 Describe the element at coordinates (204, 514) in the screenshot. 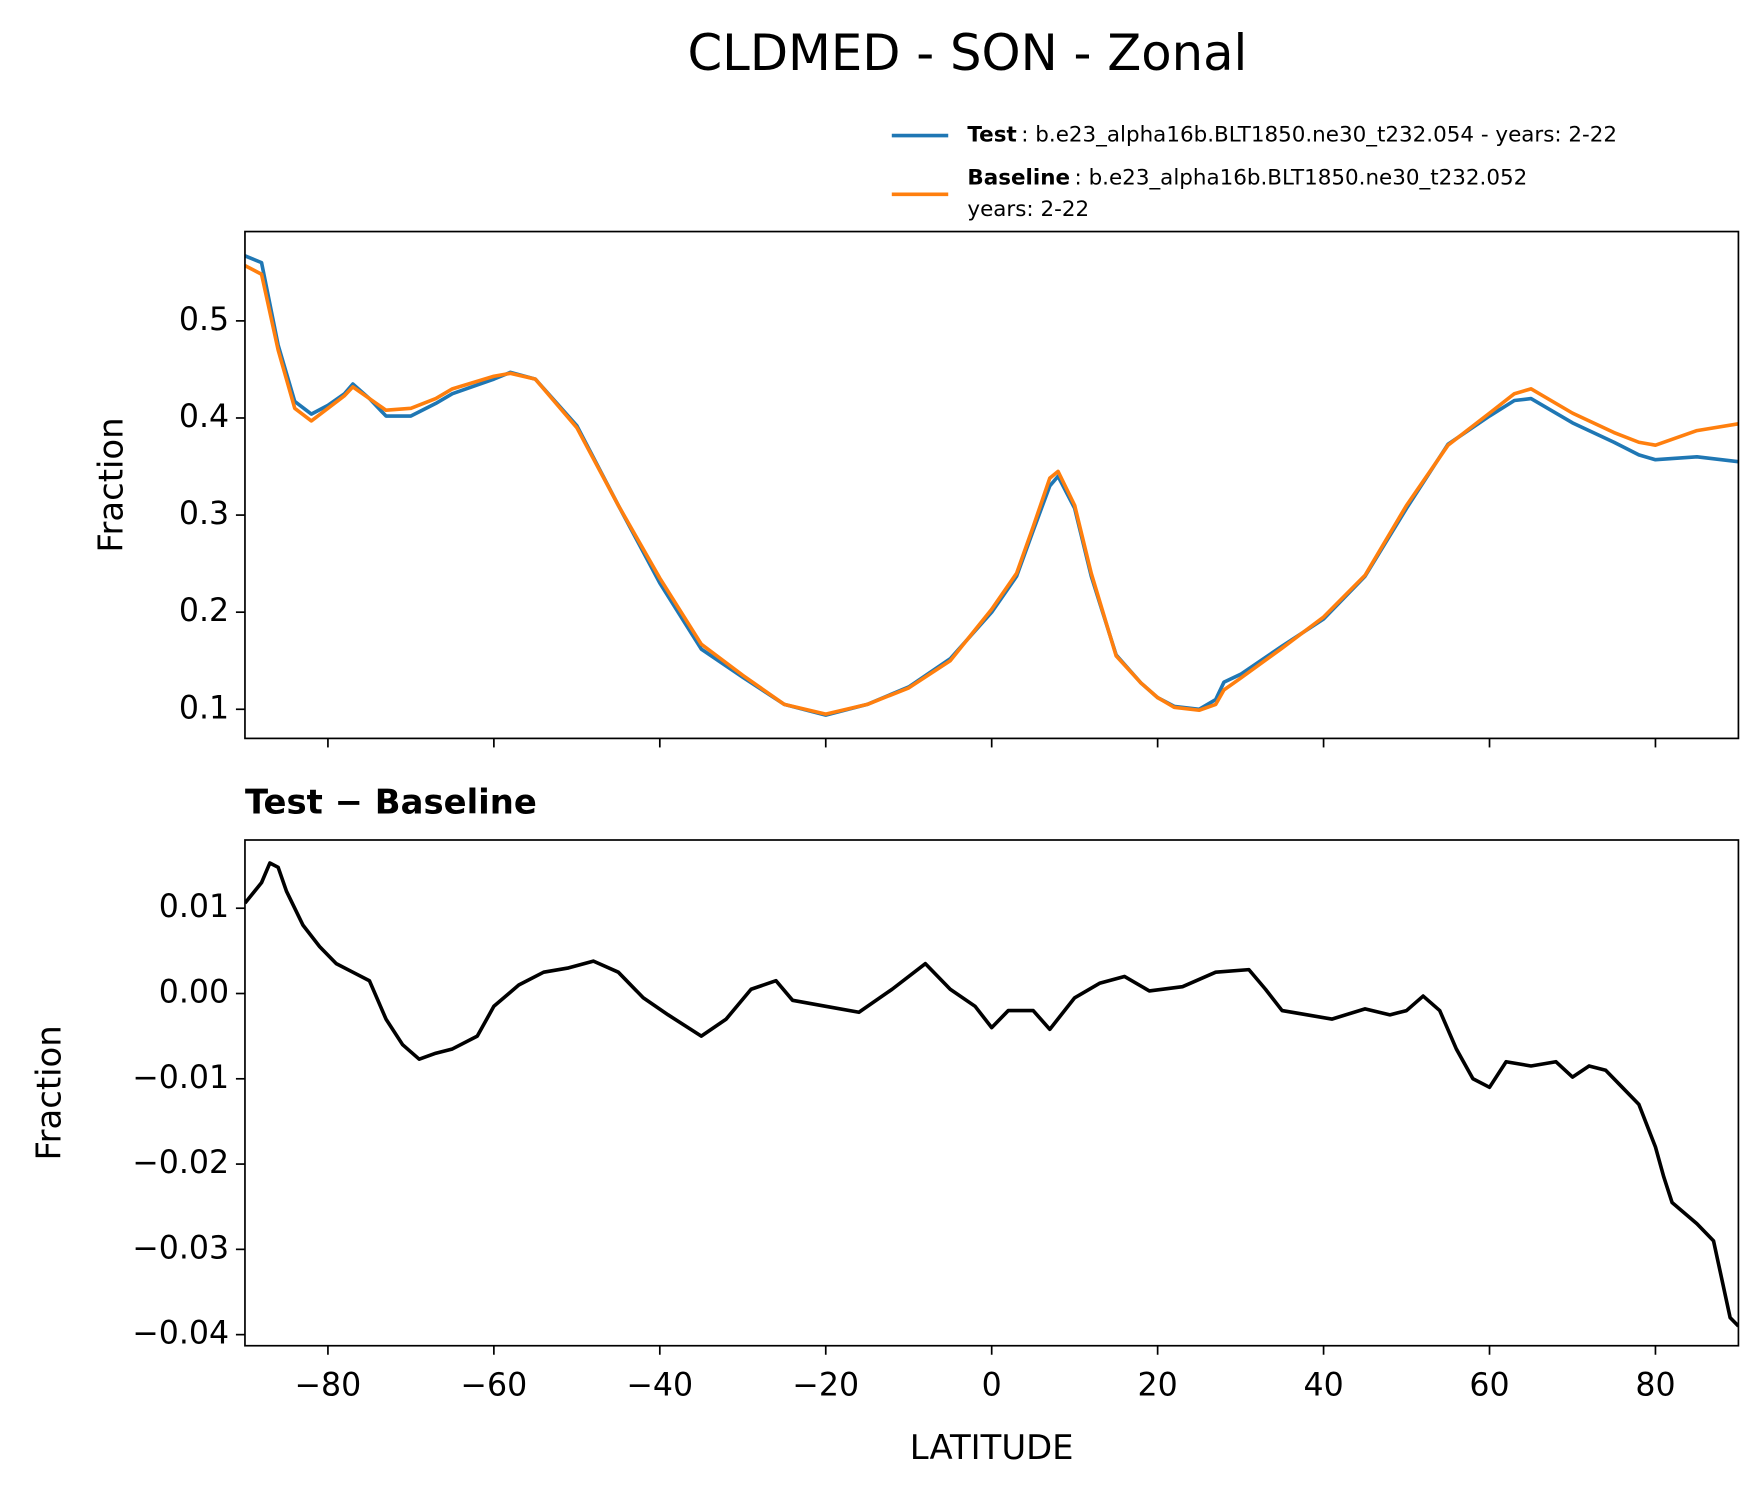

I see `y-tick-label: 0.3` at that location.